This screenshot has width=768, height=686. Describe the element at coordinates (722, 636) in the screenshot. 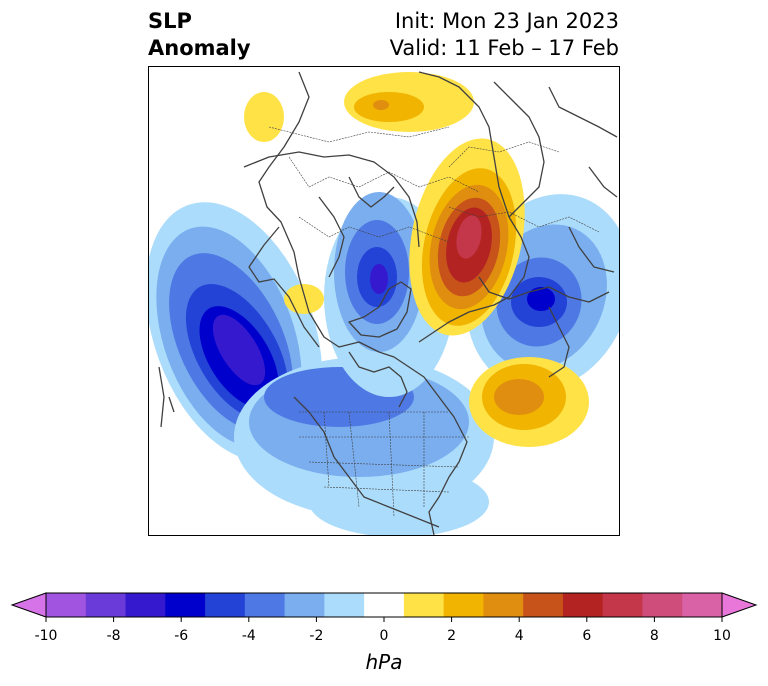

I see `colorbar-tick-label: 10` at that location.